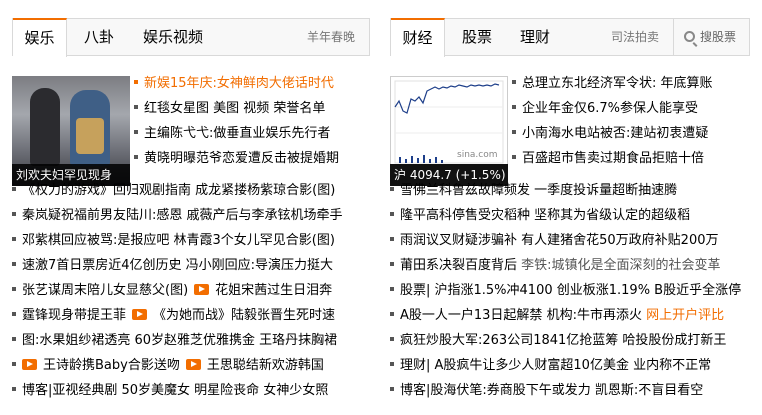  Describe the element at coordinates (236, 108) in the screenshot. I see `ent-top-news-item: 红毯女星图 美图 视频 荣誉名单` at that location.